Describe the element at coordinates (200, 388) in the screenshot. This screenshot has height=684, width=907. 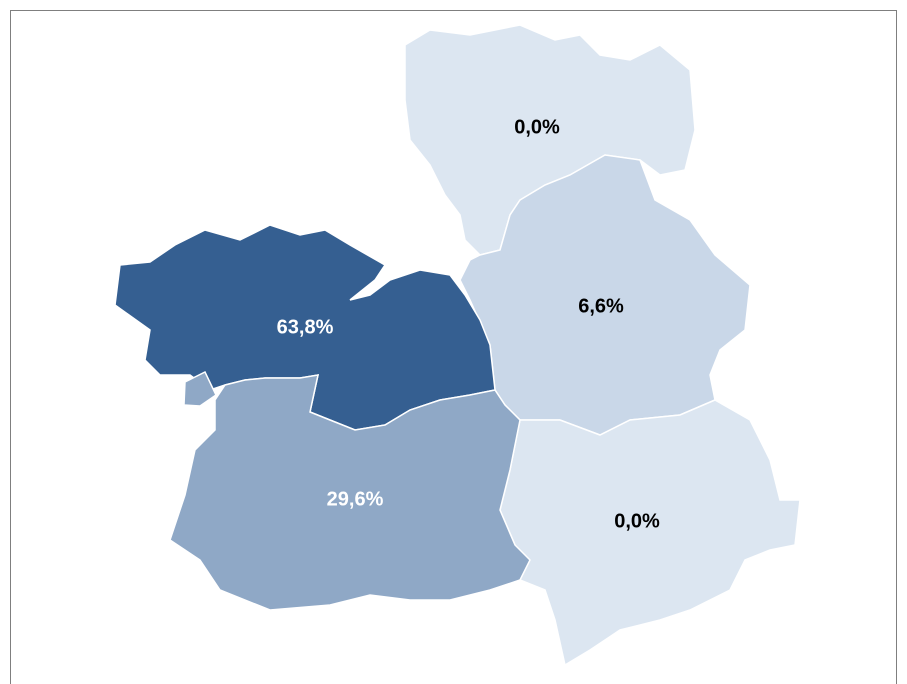
I see `region-enclave` at that location.